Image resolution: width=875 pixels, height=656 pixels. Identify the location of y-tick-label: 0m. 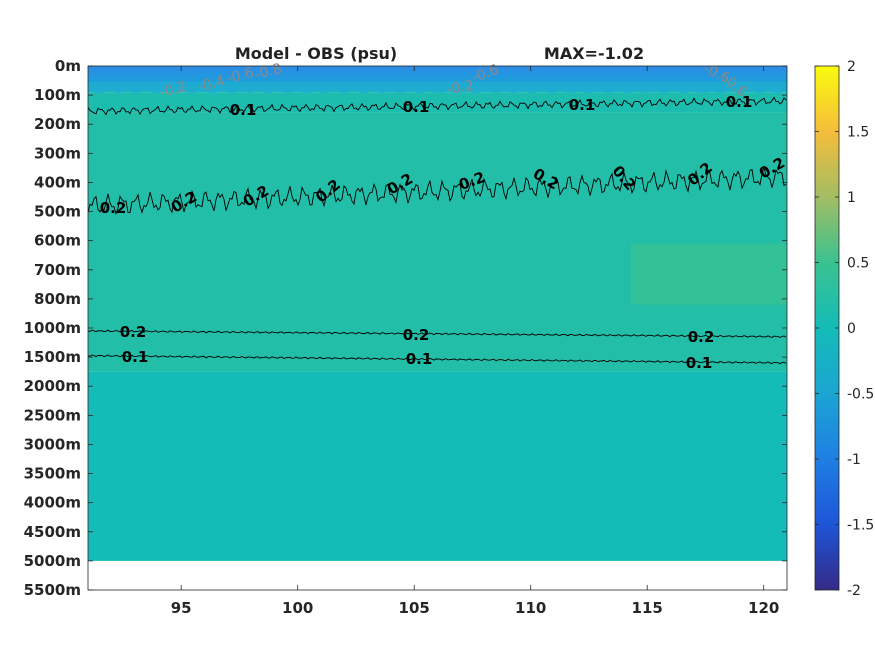
(68, 66).